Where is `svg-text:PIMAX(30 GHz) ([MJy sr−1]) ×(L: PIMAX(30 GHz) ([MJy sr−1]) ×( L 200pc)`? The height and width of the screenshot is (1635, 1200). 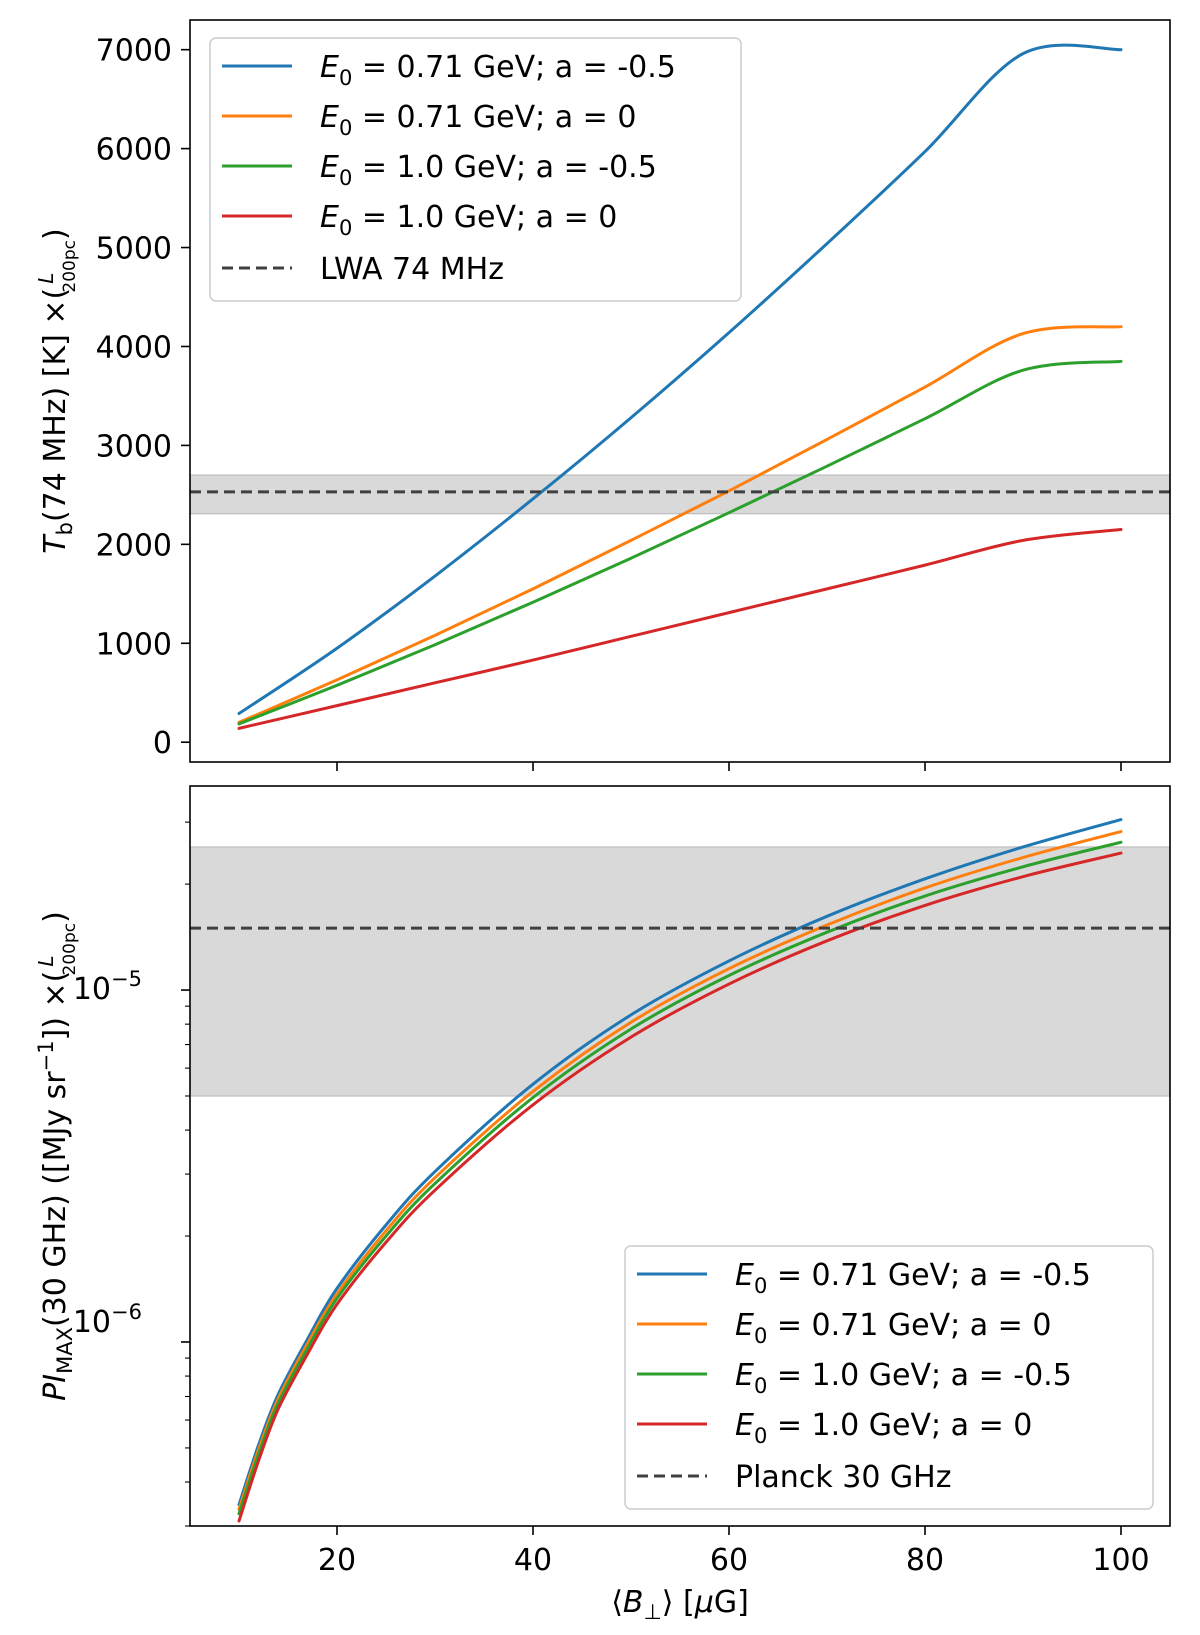
svg-text:PIMAX(30 GHz) ([MJy sr−1]) ×(L: PIMAX(30 GHz) ([MJy sr−1]) ×( L 200pc) is located at coordinates (57, 1156).